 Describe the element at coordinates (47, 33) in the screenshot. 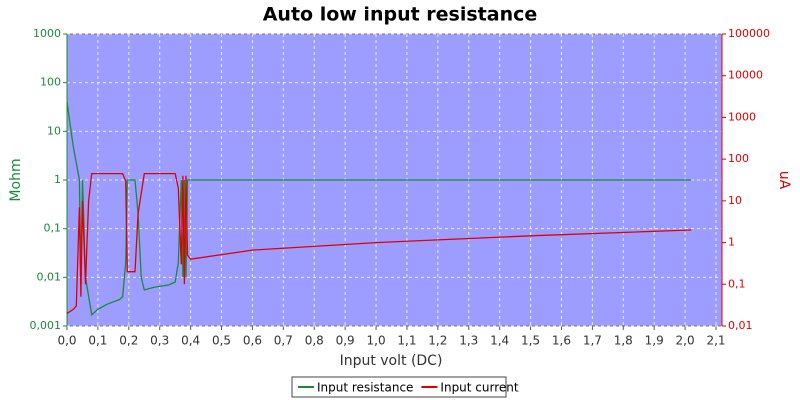

I see `y-tick-label: 1000` at that location.